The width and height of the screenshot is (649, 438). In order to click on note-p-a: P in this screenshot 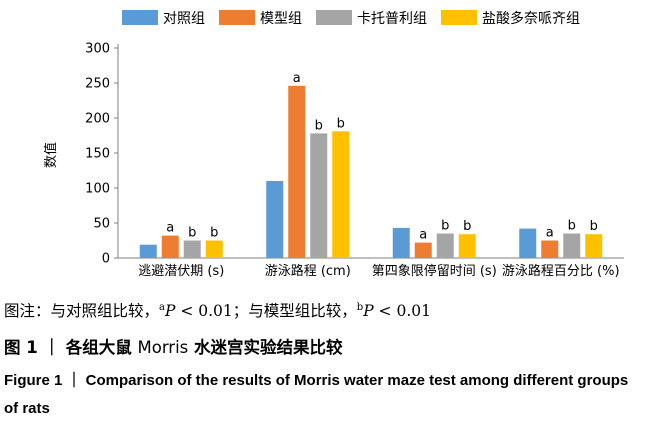, I will do `click(170, 311)`.